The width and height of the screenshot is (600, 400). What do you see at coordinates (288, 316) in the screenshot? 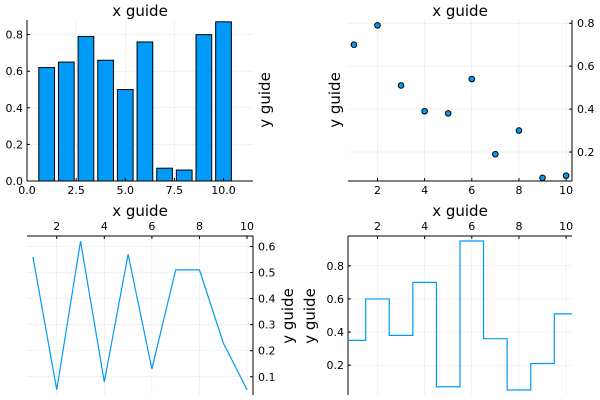
I see `line-chart-y-label: y guide` at bounding box center [288, 316].